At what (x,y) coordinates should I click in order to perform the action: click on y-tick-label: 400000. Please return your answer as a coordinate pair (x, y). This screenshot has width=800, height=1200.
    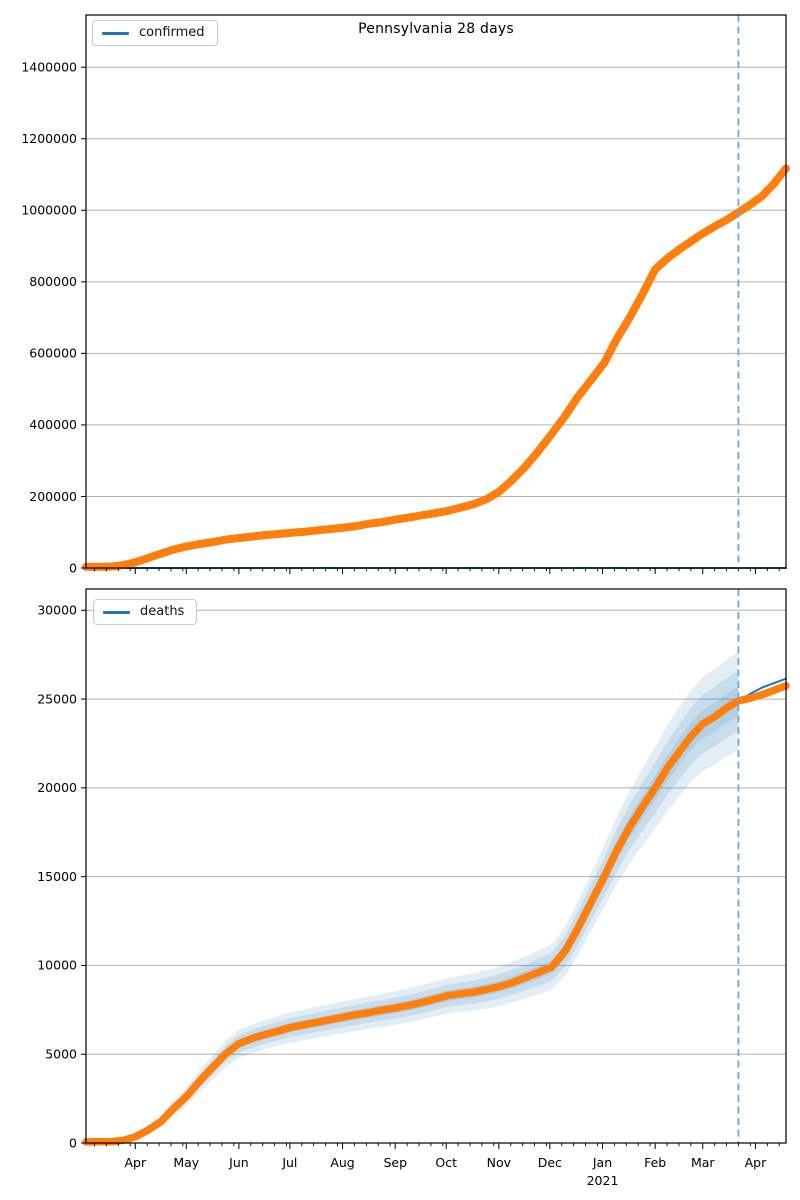
    Looking at the image, I should click on (53, 424).